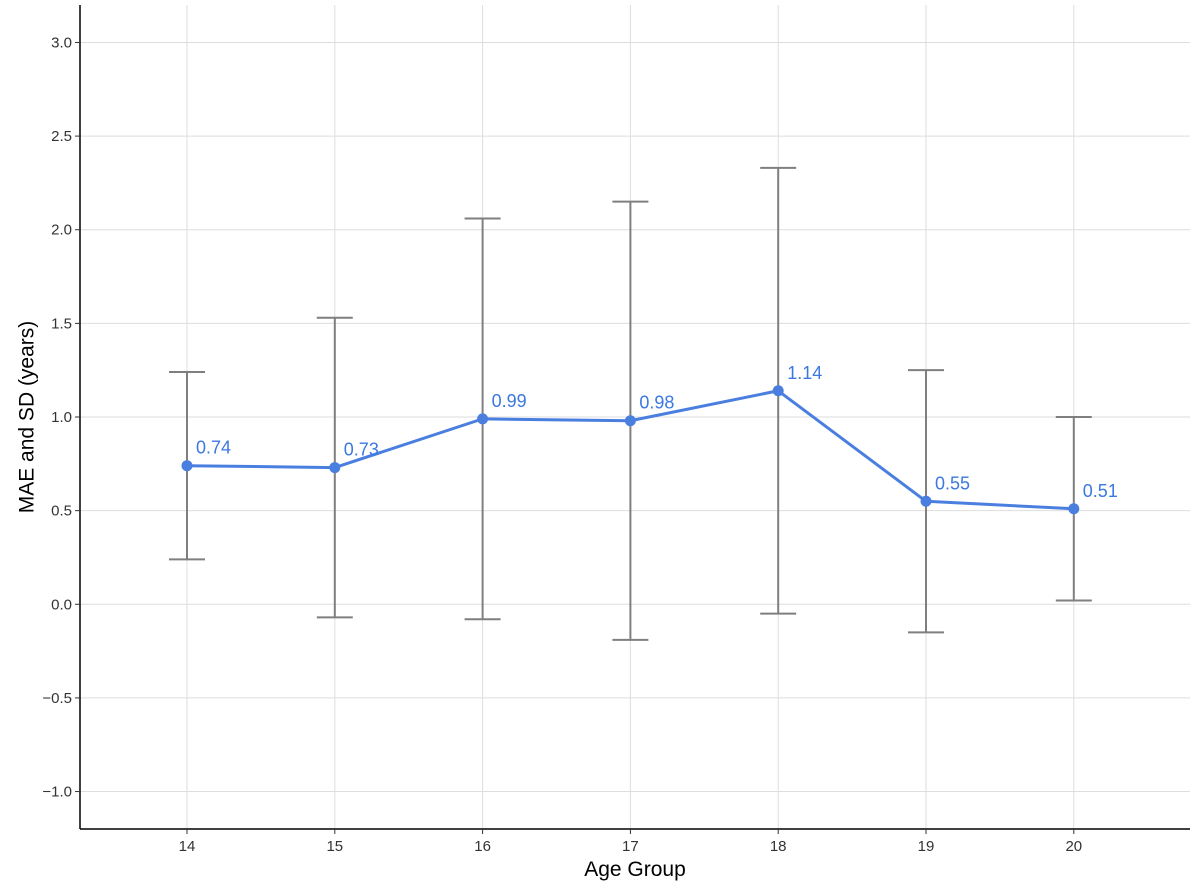 The image size is (1198, 887). Describe the element at coordinates (61, 230) in the screenshot. I see `y-tick-label: 2.0` at that location.